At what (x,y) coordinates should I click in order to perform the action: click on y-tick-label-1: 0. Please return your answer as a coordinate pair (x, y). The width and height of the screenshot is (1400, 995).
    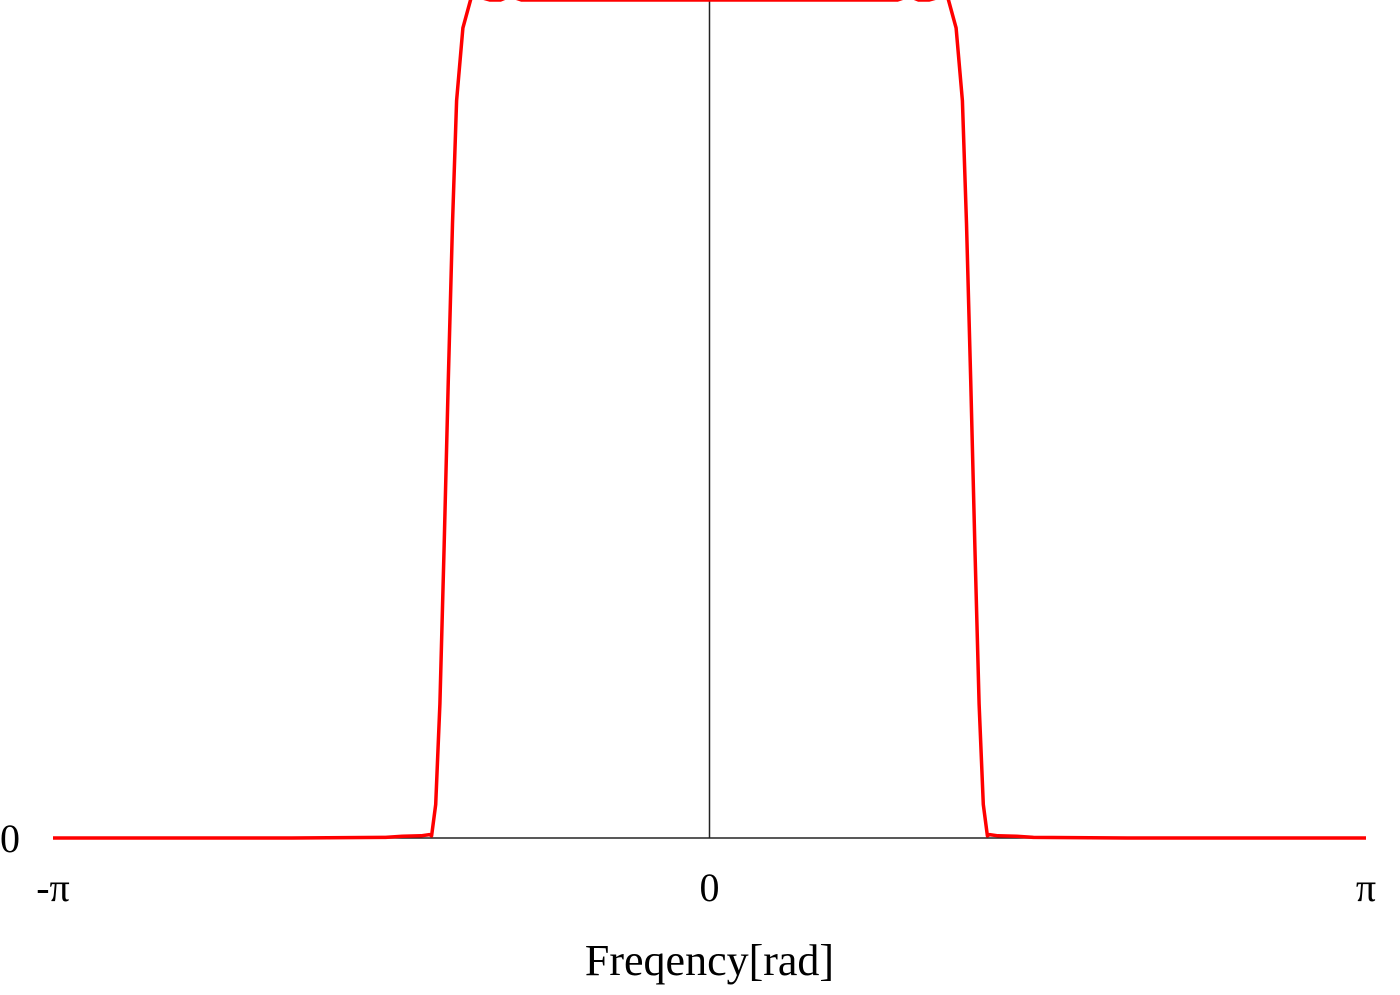
    Looking at the image, I should click on (10, 838).